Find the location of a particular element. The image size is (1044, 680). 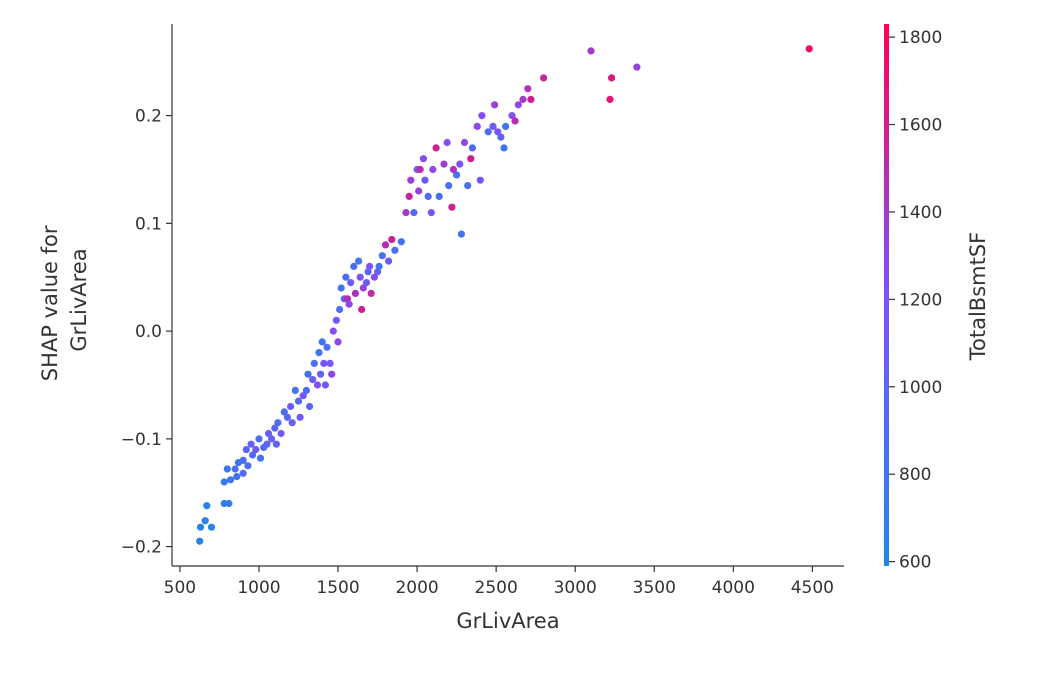

x-tick-label: 1000 is located at coordinates (258, 588).